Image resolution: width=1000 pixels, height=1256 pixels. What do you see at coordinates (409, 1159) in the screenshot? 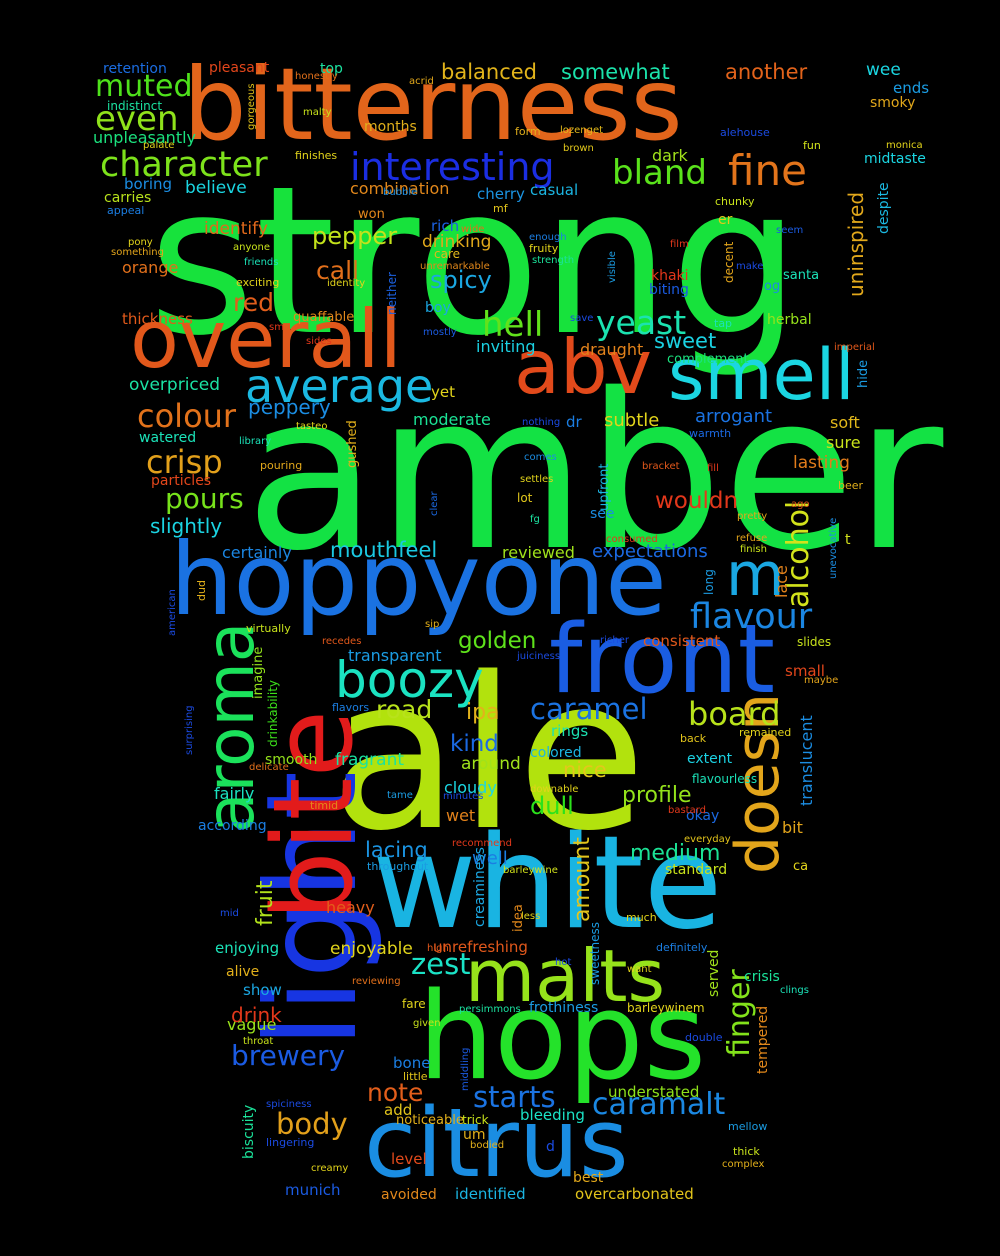
I see `word-level: level` at bounding box center [409, 1159].